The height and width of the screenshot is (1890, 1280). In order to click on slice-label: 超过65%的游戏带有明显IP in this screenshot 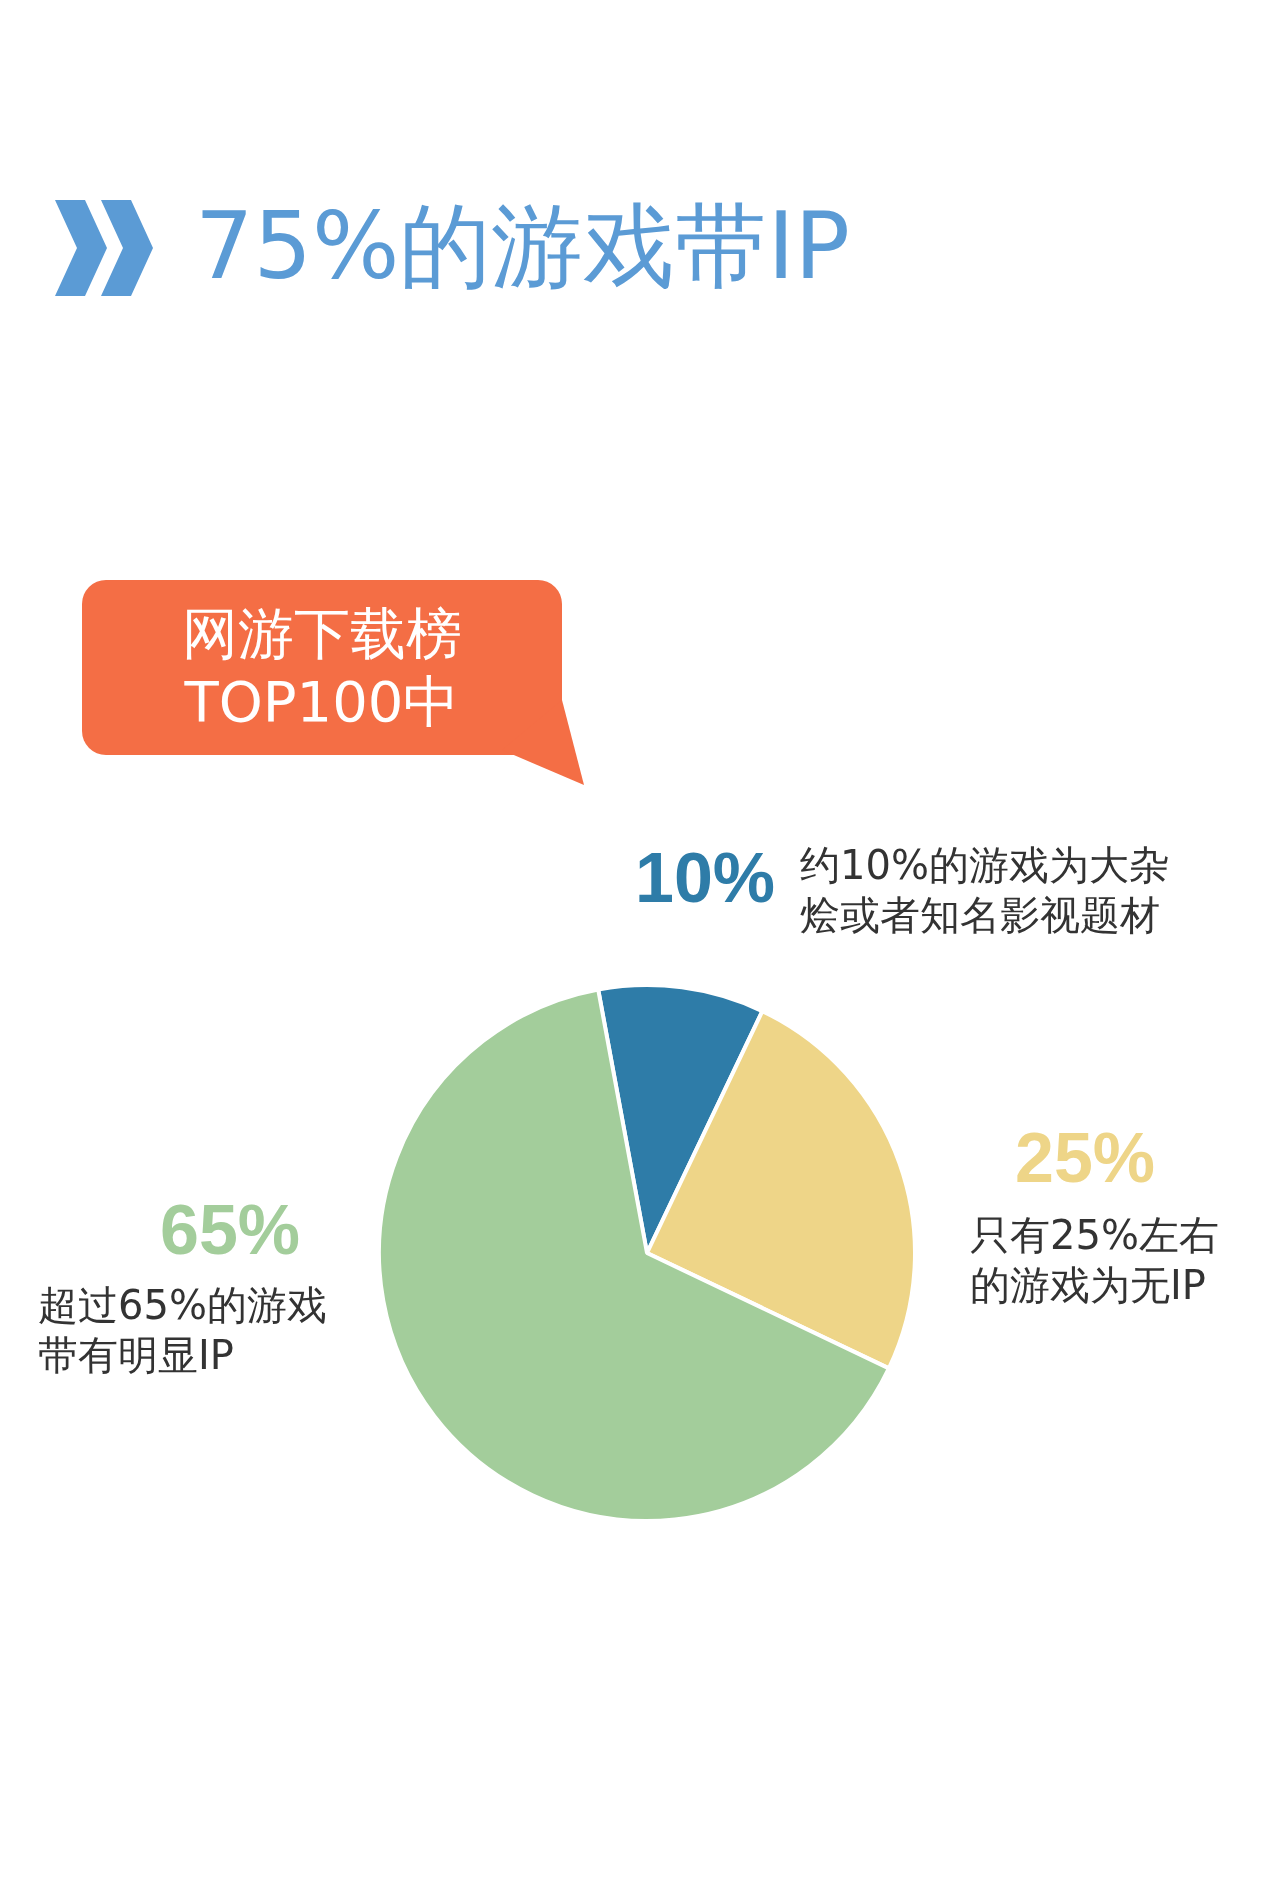, I will do `click(183, 1330)`.